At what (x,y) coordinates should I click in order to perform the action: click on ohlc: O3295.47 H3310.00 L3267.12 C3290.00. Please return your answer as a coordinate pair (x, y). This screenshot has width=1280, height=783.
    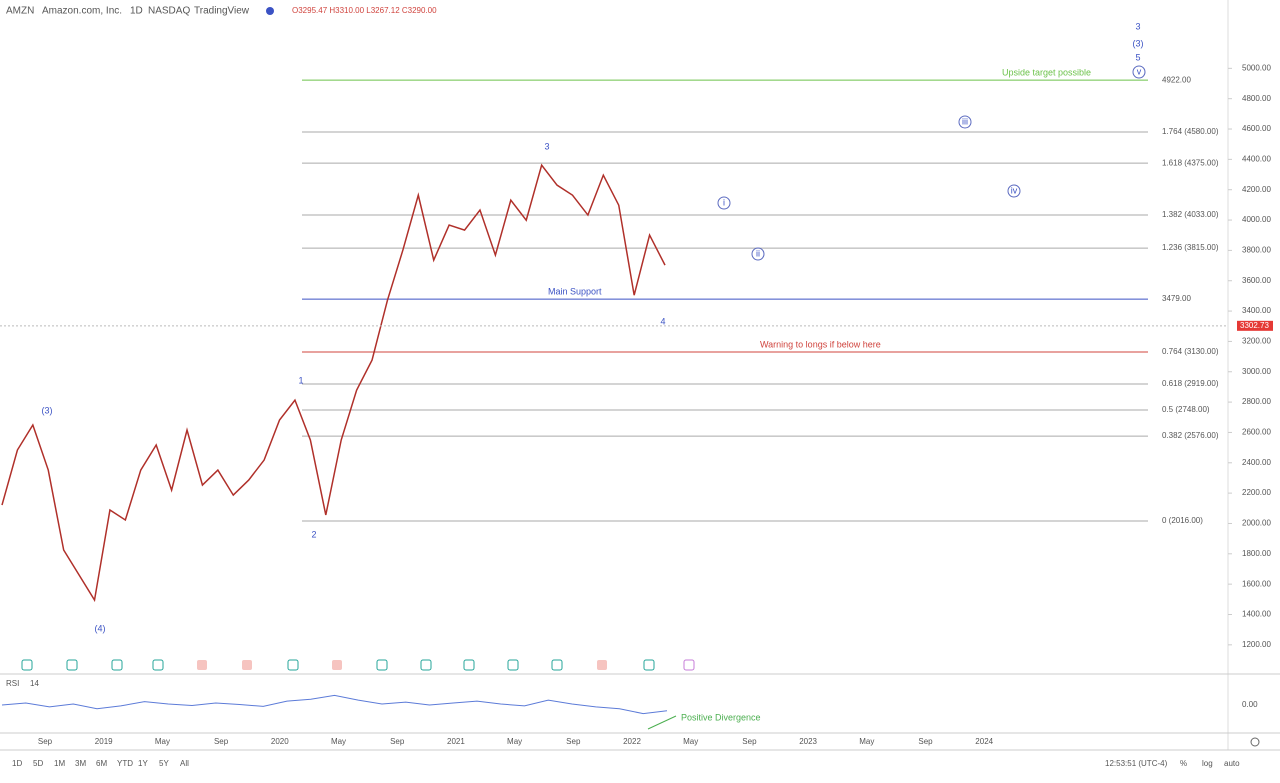
    Looking at the image, I should click on (364, 10).